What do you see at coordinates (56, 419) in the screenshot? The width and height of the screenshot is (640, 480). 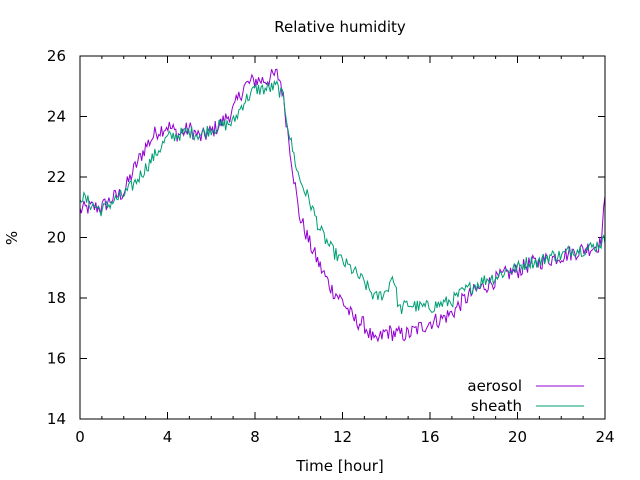 I see `y-tick-label: 14` at bounding box center [56, 419].